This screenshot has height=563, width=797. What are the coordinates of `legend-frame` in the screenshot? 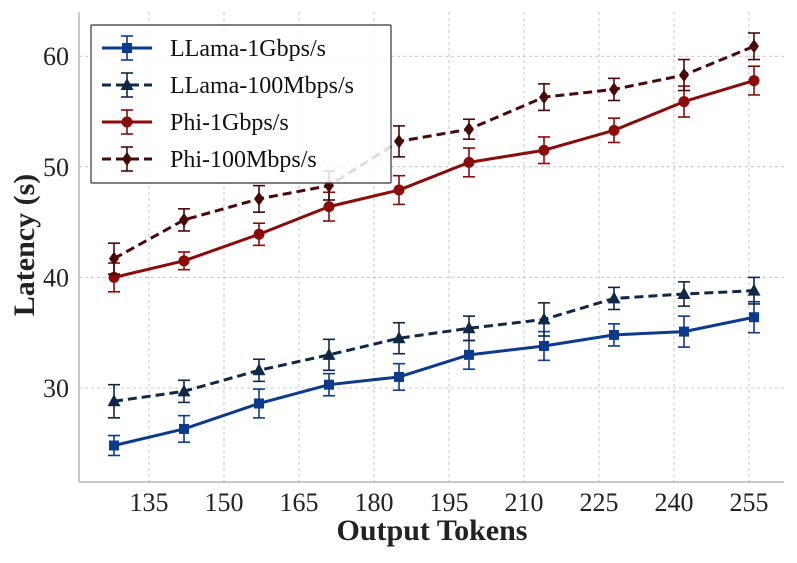 It's located at (241, 104).